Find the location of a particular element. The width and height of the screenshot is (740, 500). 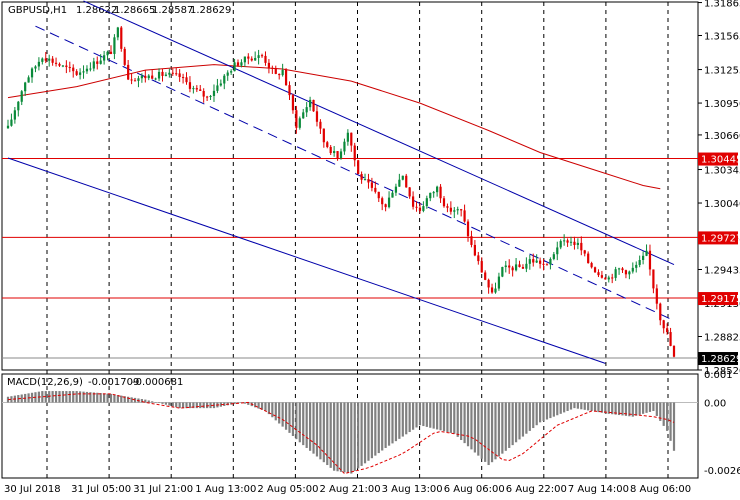

y-tick-label: 1.30950 is located at coordinates (722, 104).